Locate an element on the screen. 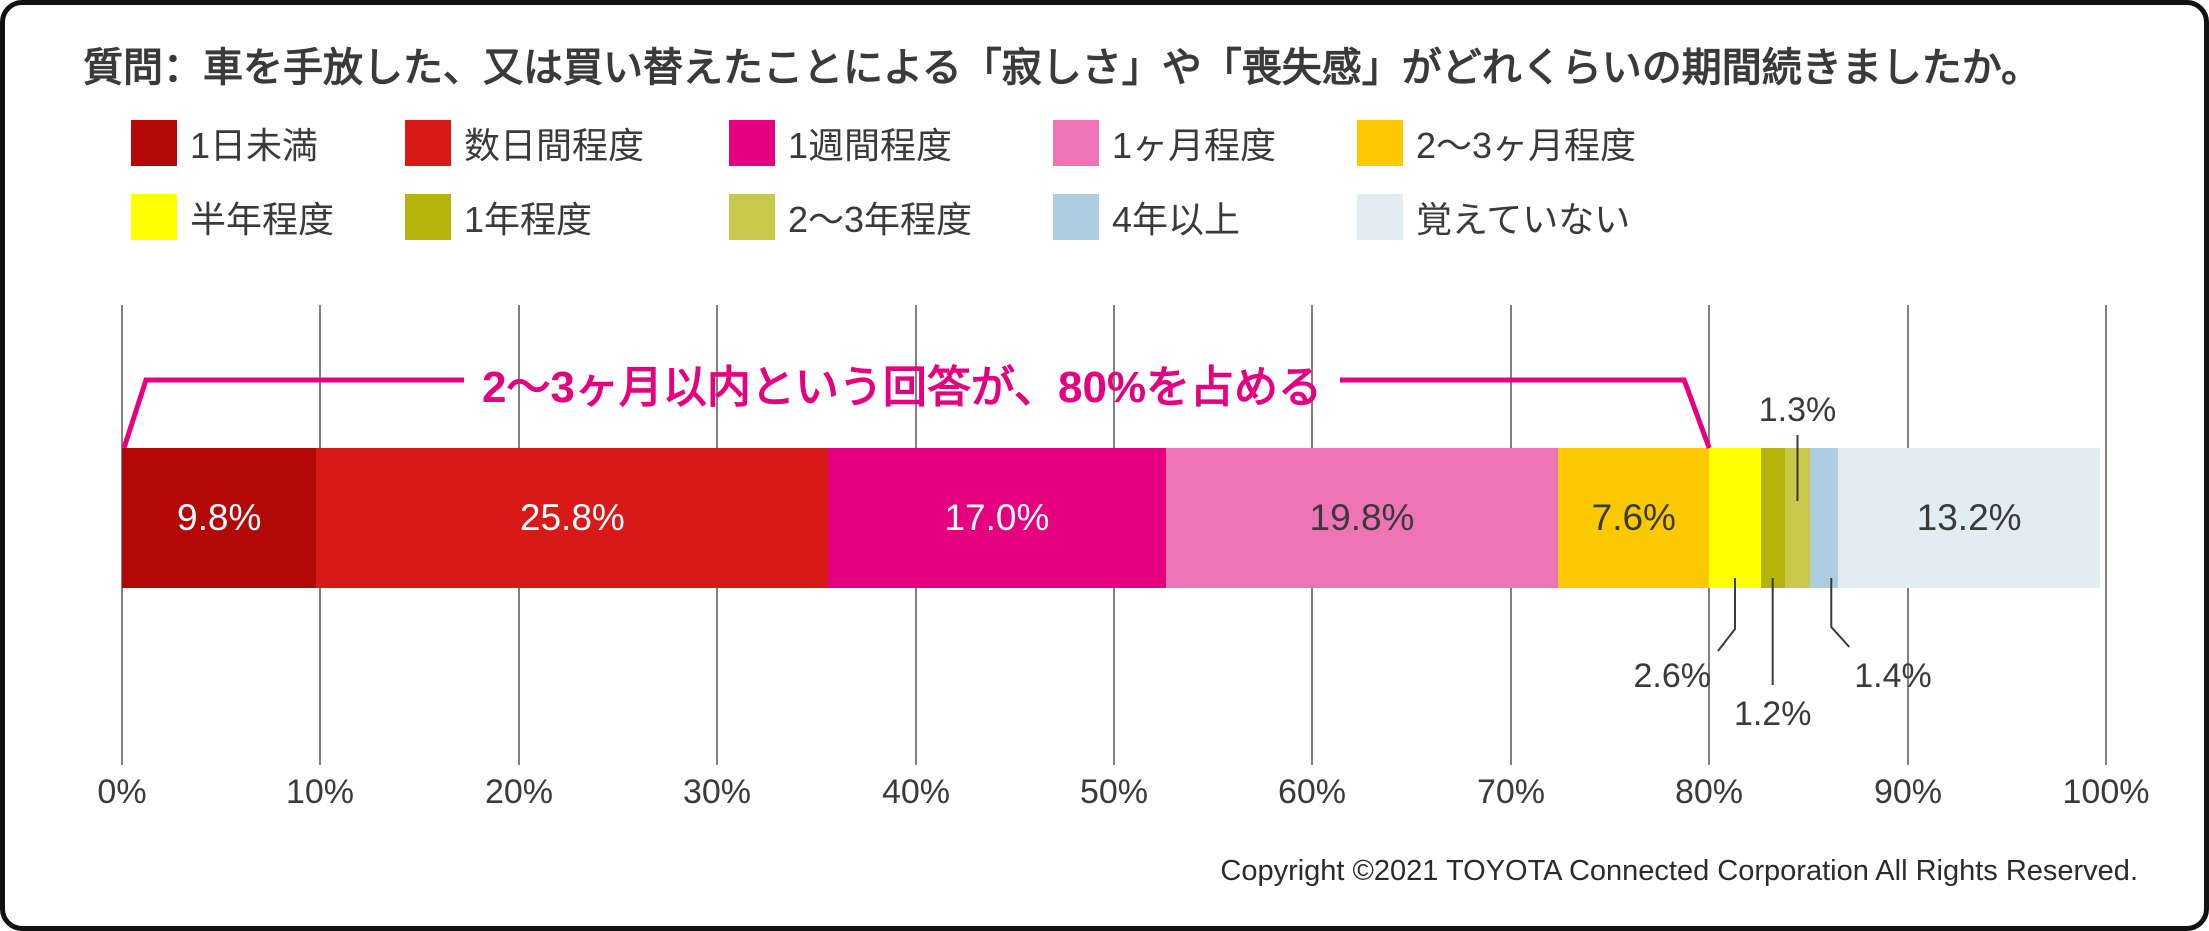 This screenshot has height=931, width=2209. x-tick-label: 90% is located at coordinates (1908, 792).